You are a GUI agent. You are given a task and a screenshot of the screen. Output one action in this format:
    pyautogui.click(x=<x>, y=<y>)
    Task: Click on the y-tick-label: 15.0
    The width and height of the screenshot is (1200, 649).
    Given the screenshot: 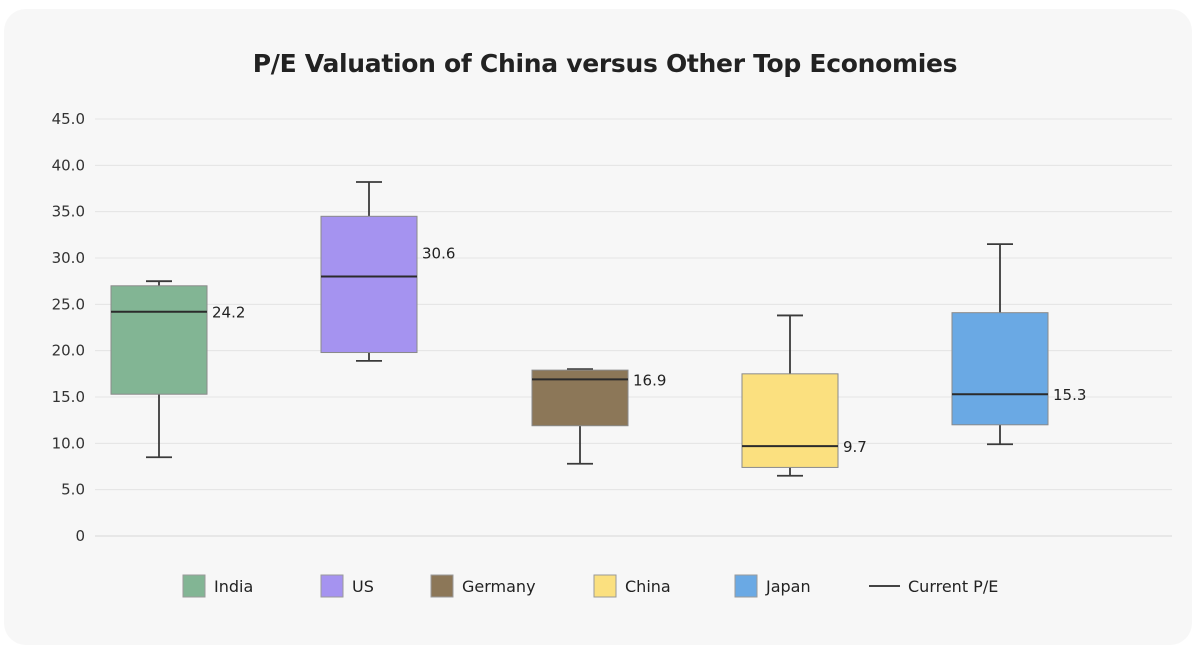 What is the action you would take?
    pyautogui.click(x=68, y=397)
    